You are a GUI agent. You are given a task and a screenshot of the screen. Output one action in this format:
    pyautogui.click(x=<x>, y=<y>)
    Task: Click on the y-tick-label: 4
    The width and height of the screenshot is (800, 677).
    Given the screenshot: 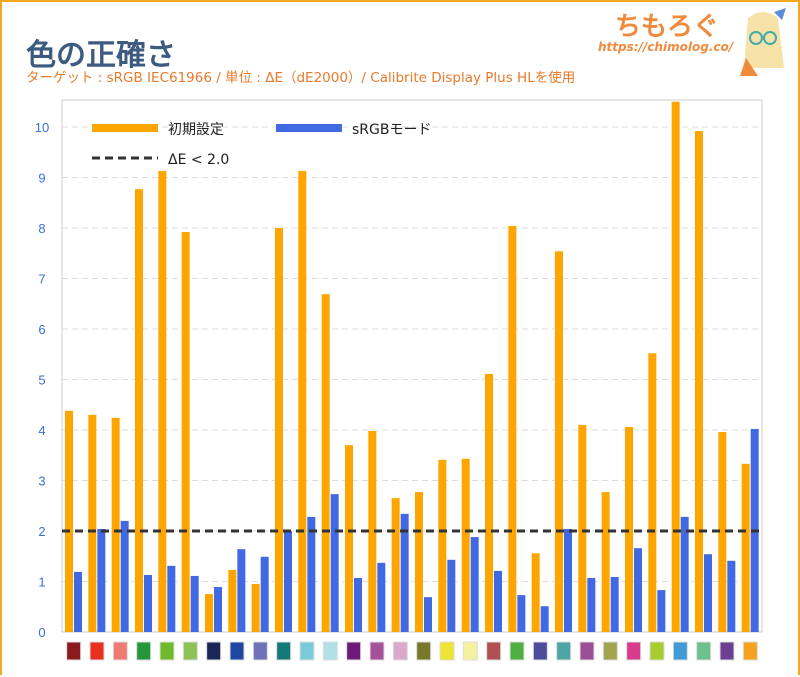 What is the action you would take?
    pyautogui.click(x=41, y=430)
    